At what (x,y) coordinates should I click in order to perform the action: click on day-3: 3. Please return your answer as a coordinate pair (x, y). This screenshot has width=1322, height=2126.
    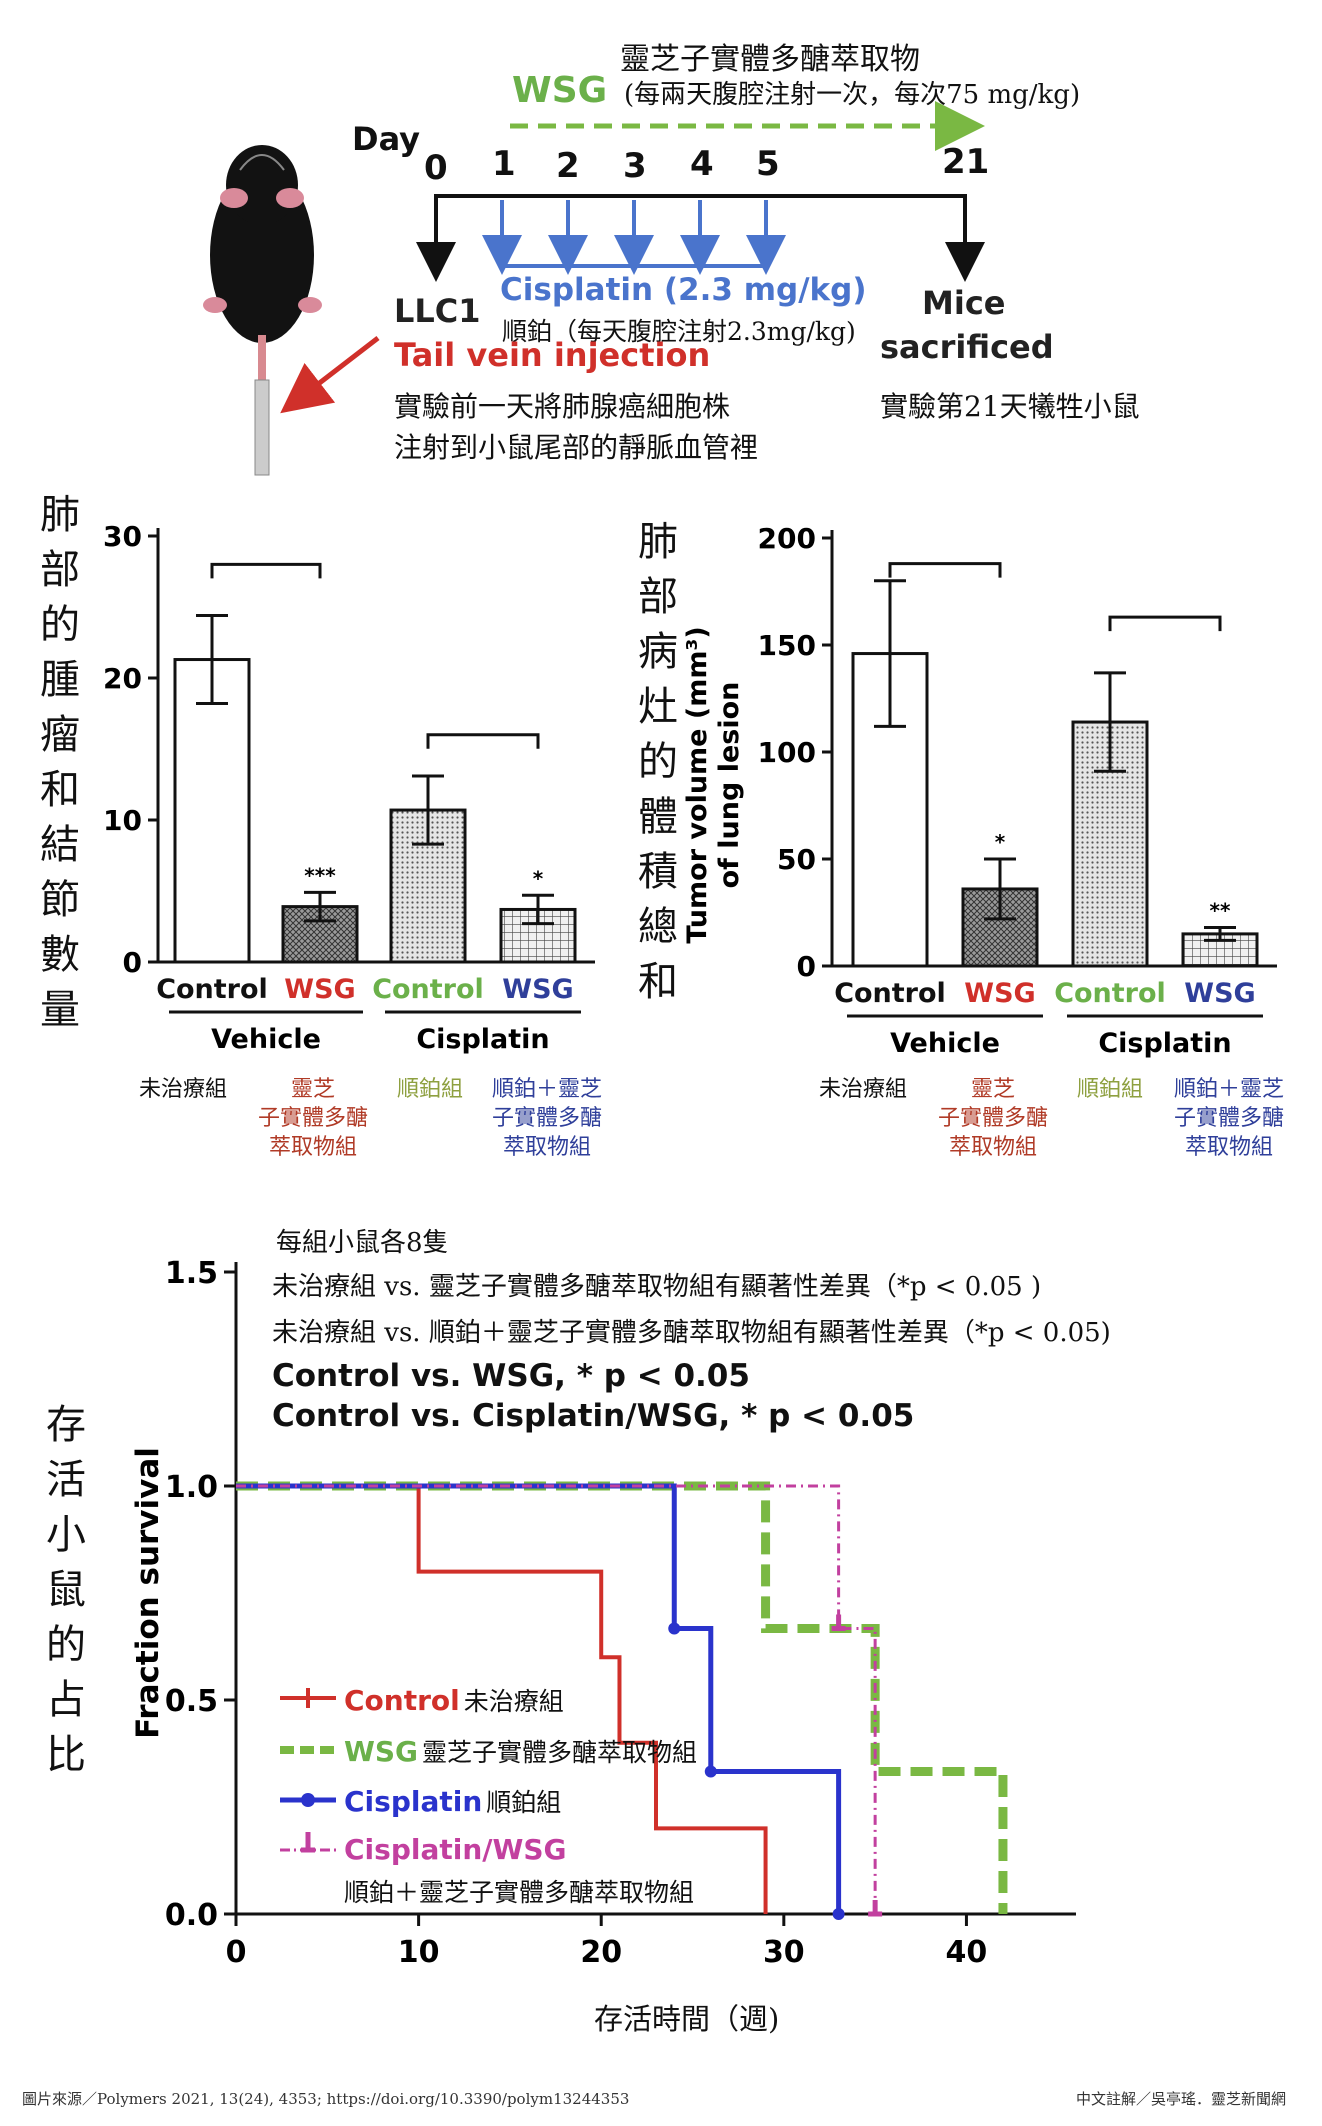
    Looking at the image, I should click on (635, 166).